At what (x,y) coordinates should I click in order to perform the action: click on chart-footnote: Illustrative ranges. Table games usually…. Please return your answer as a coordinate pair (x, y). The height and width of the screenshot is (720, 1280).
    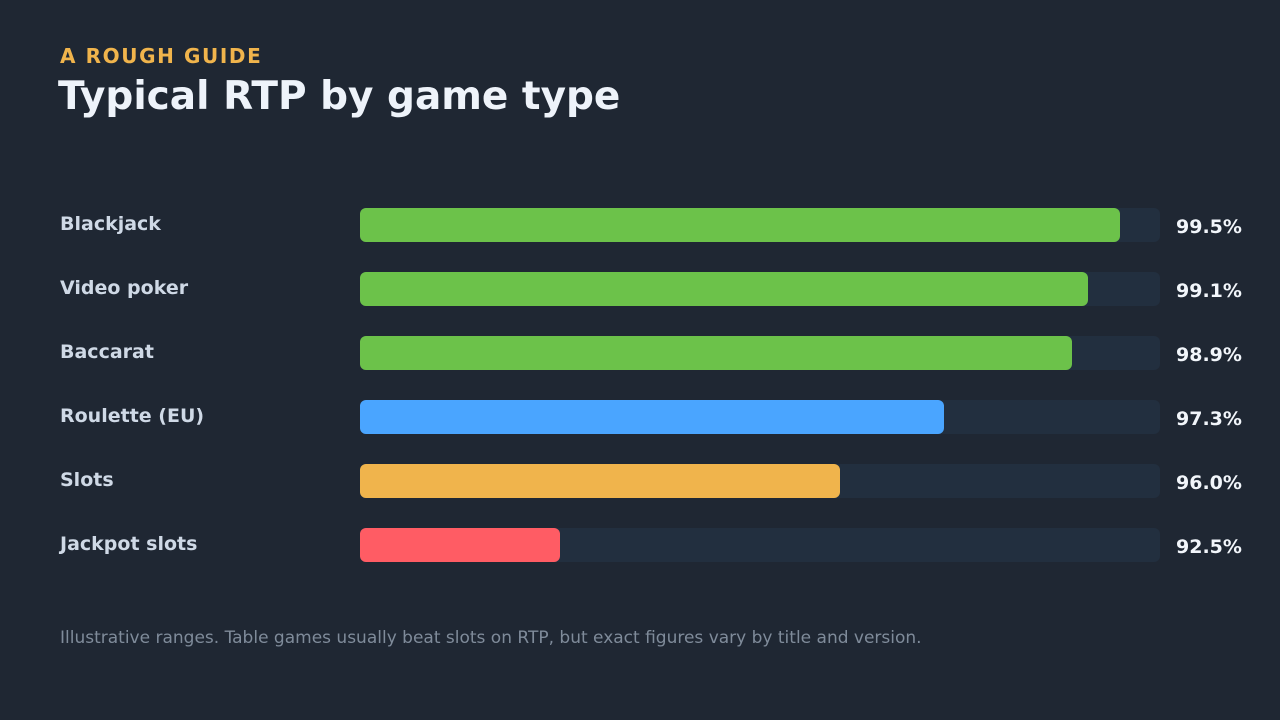
    Looking at the image, I should click on (491, 638).